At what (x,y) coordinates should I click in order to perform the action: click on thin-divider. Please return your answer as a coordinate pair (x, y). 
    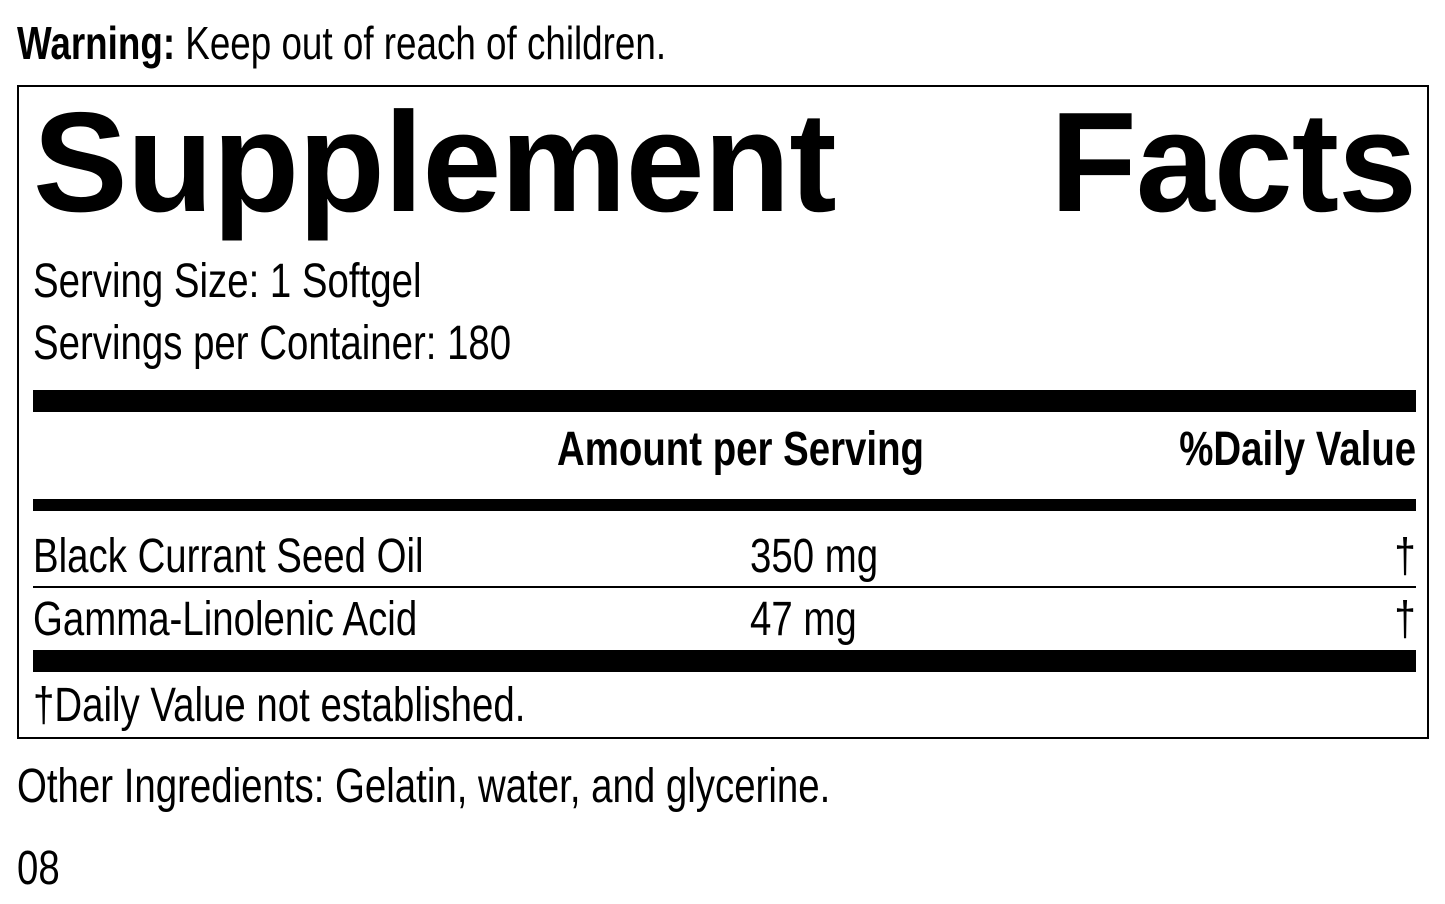
    Looking at the image, I should click on (724, 587).